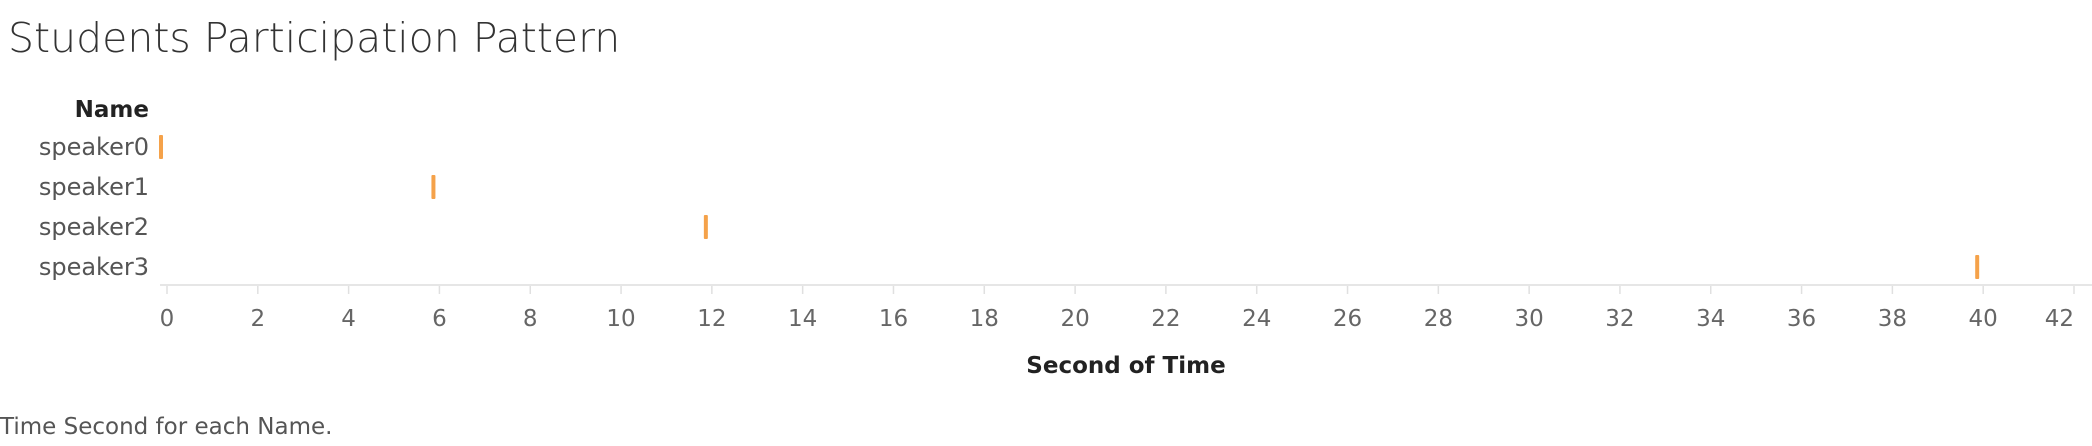 This screenshot has height=446, width=2092. Describe the element at coordinates (1710, 319) in the screenshot. I see `x-tick-label-34: 34` at that location.